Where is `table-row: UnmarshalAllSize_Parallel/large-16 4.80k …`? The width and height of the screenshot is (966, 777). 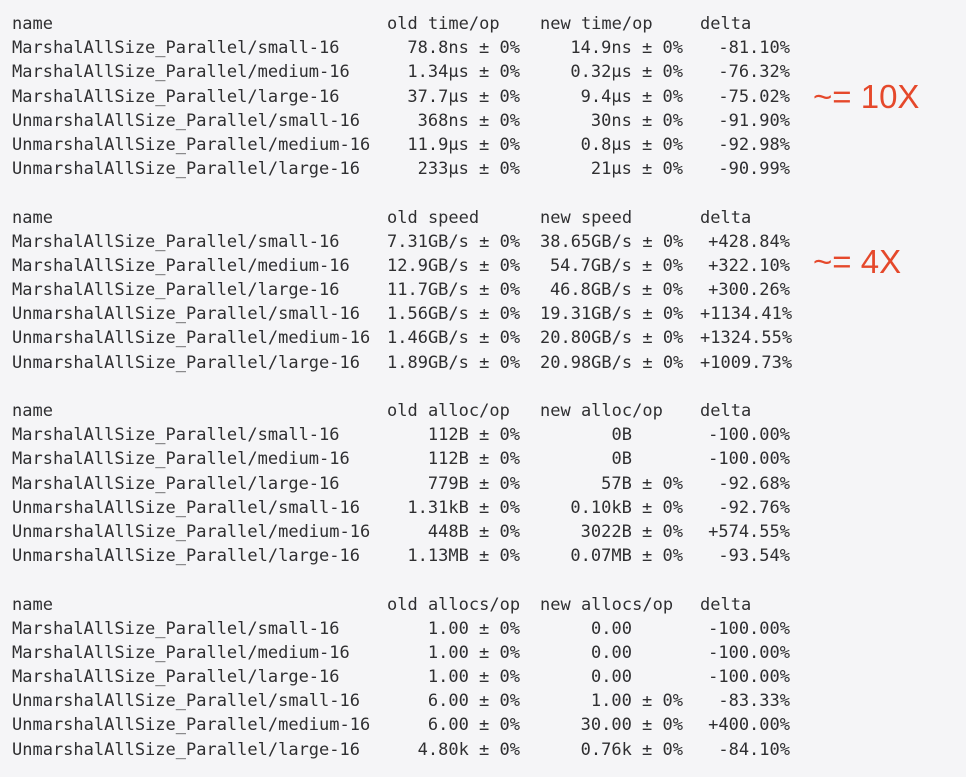
table-row: UnmarshalAllSize_Parallel/large-16 4.80k … is located at coordinates (489, 750).